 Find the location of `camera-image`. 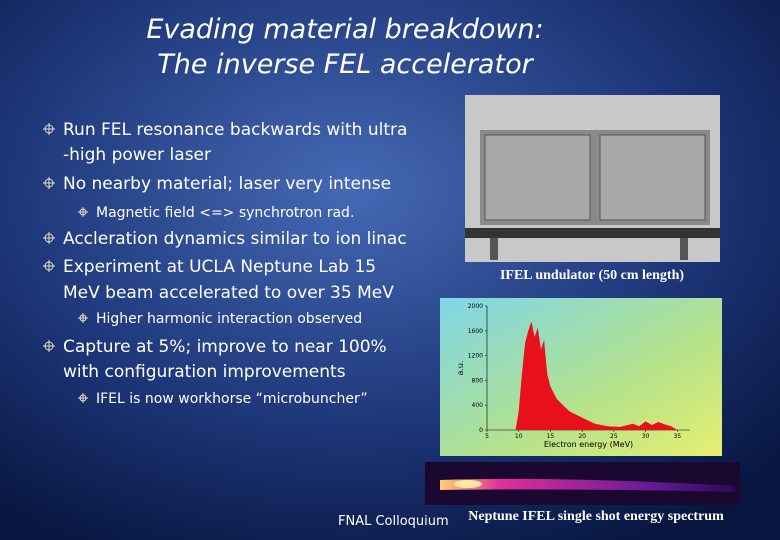

camera-image is located at coordinates (582, 483).